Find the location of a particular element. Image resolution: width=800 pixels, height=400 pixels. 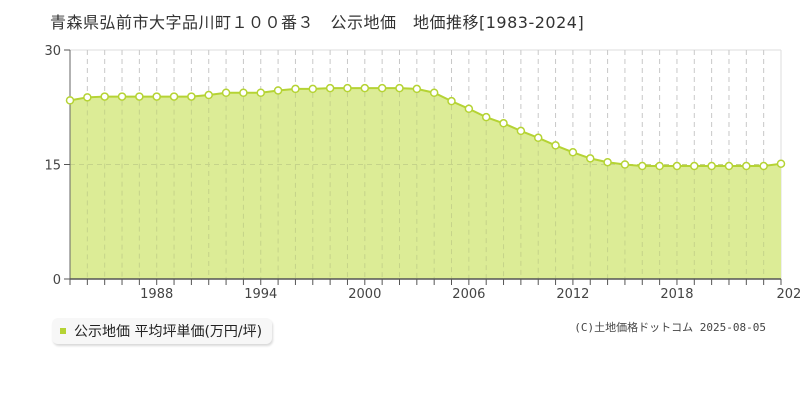

y-axis-labels: 0 15 30 is located at coordinates (52, 166).